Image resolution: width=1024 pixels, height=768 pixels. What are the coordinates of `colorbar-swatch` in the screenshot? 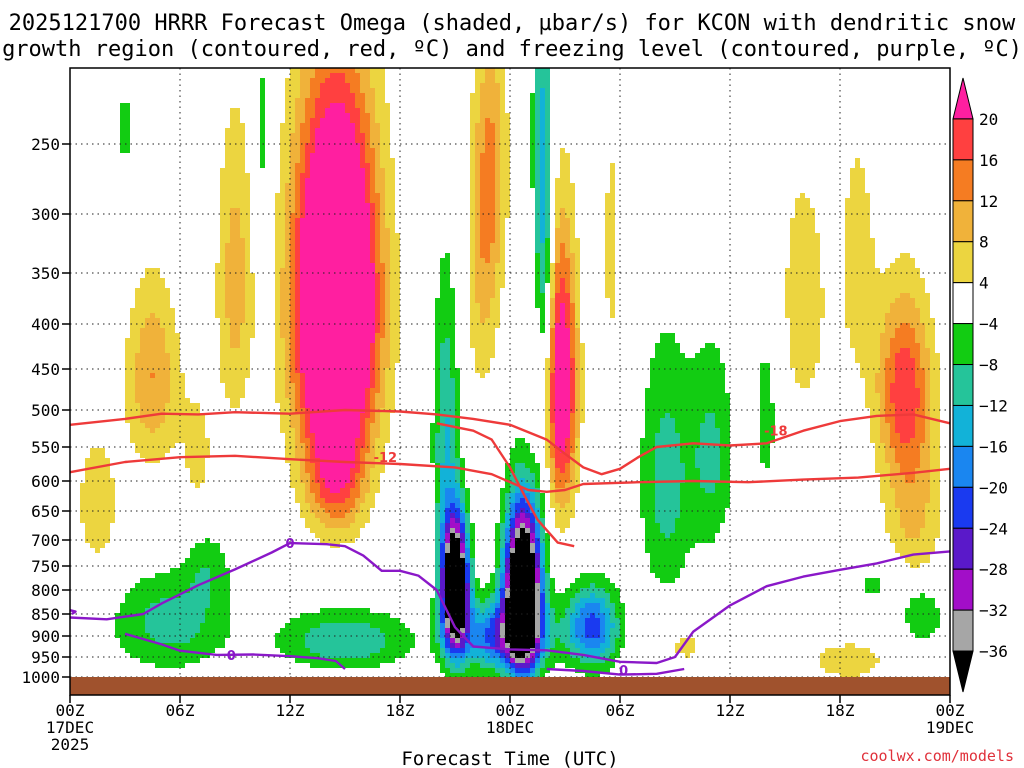 It's located at (963, 344).